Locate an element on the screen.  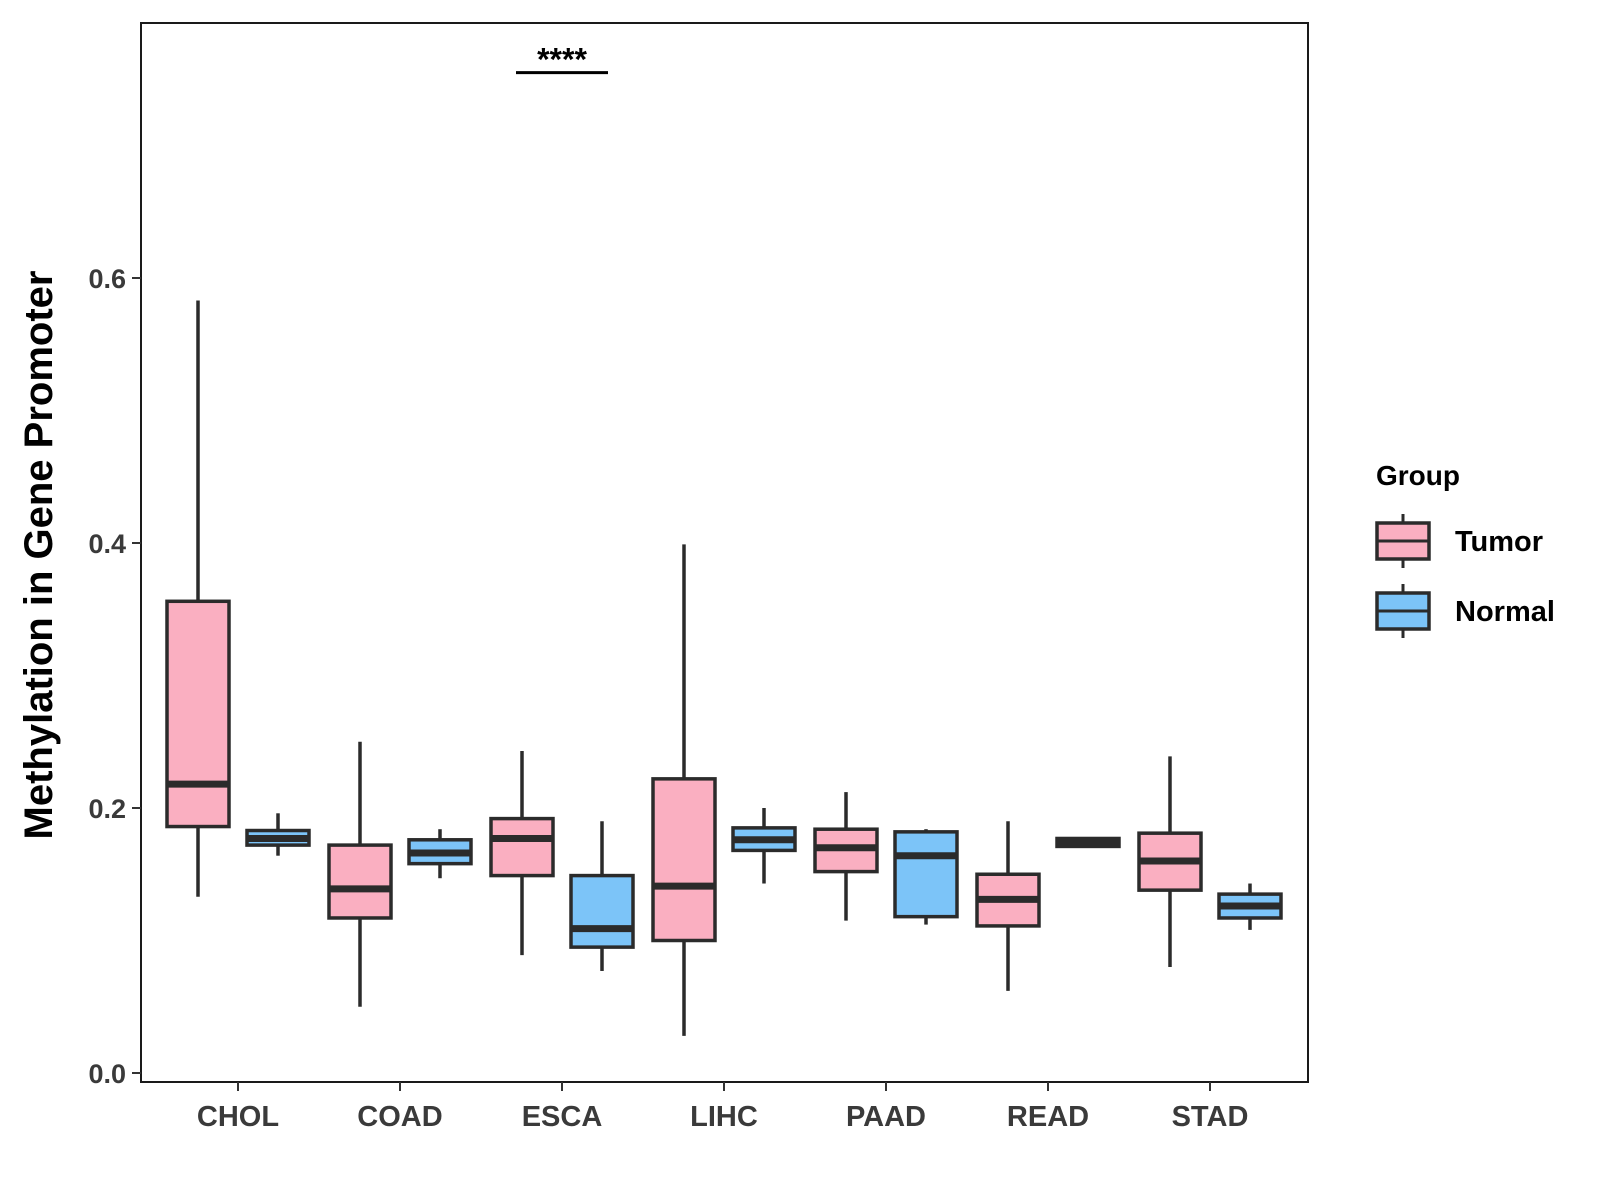
x-tick-label-chol: CHOL is located at coordinates (238, 1117).